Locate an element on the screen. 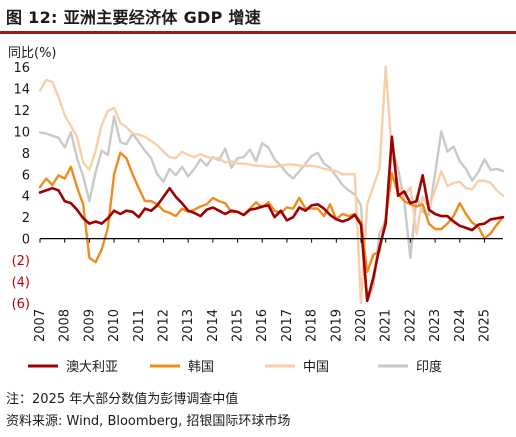 The height and width of the screenshot is (437, 516). x-tick-label: 2020 is located at coordinates (361, 325).